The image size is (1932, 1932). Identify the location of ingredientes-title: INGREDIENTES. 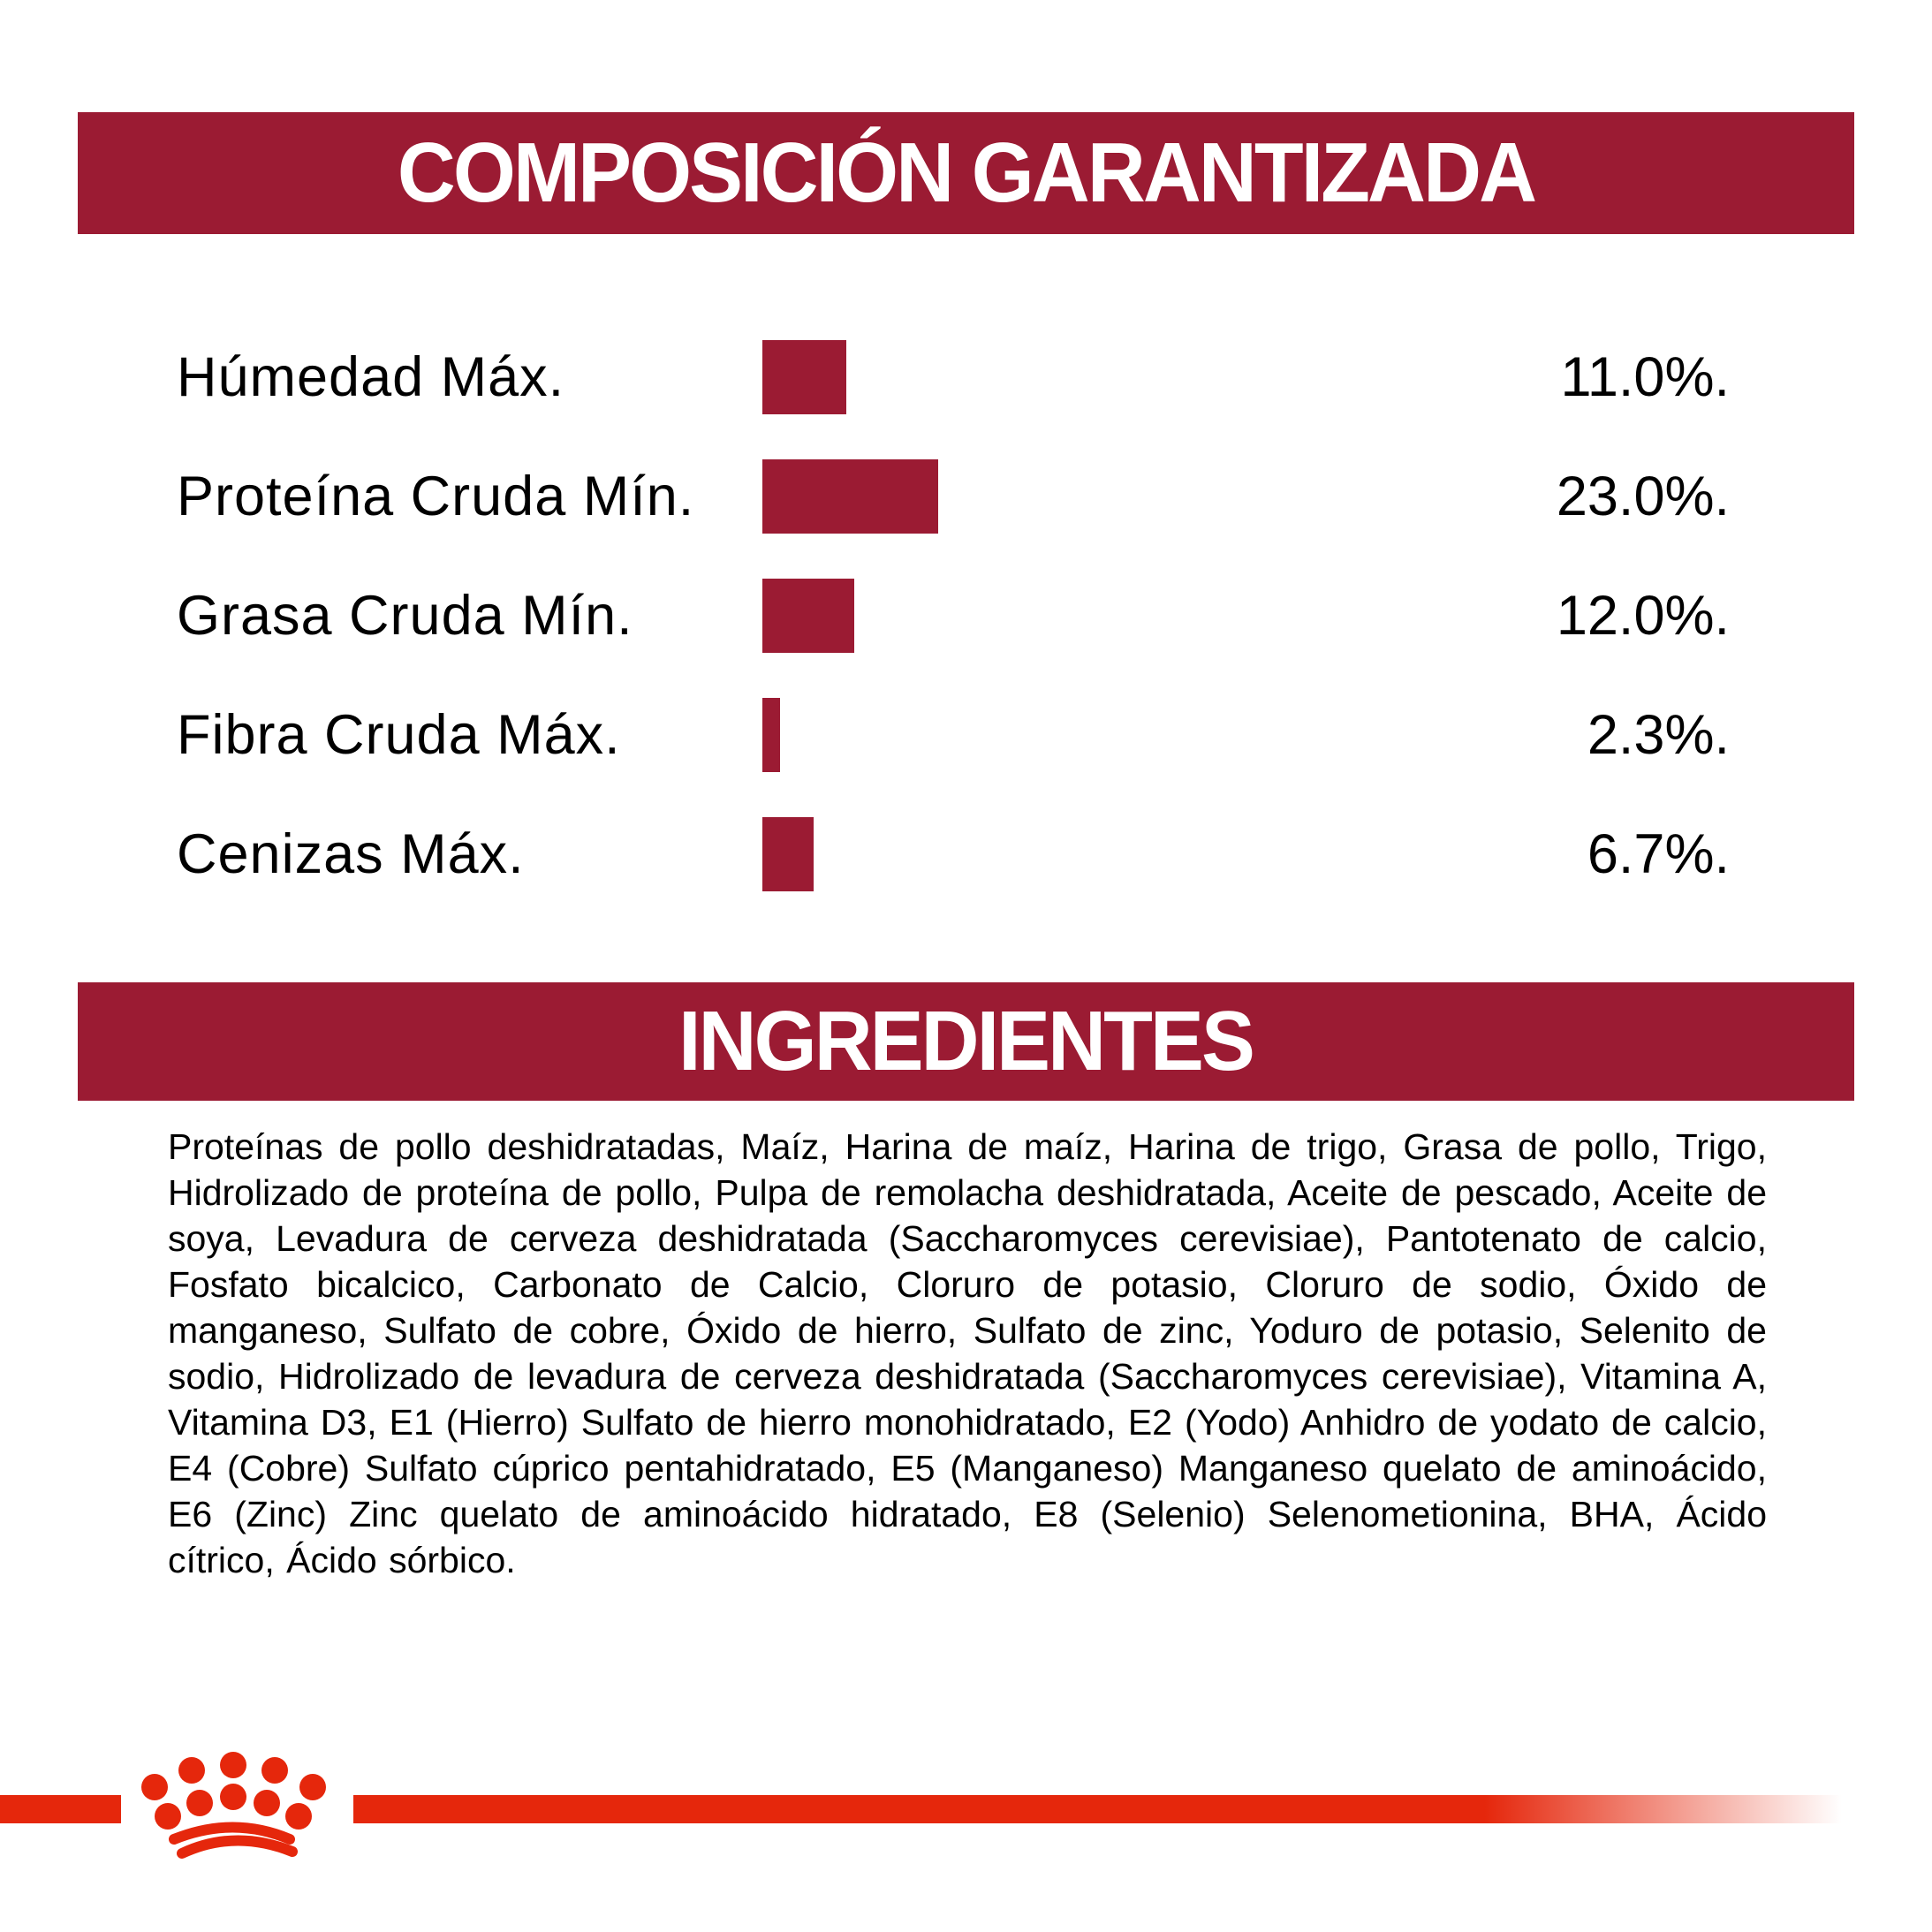
(967, 1041).